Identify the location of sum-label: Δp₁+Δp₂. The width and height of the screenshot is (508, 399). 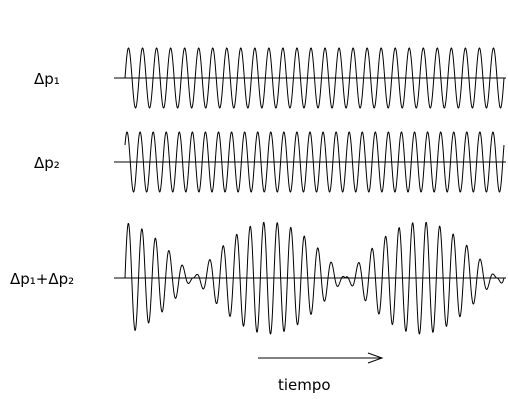
(42, 279).